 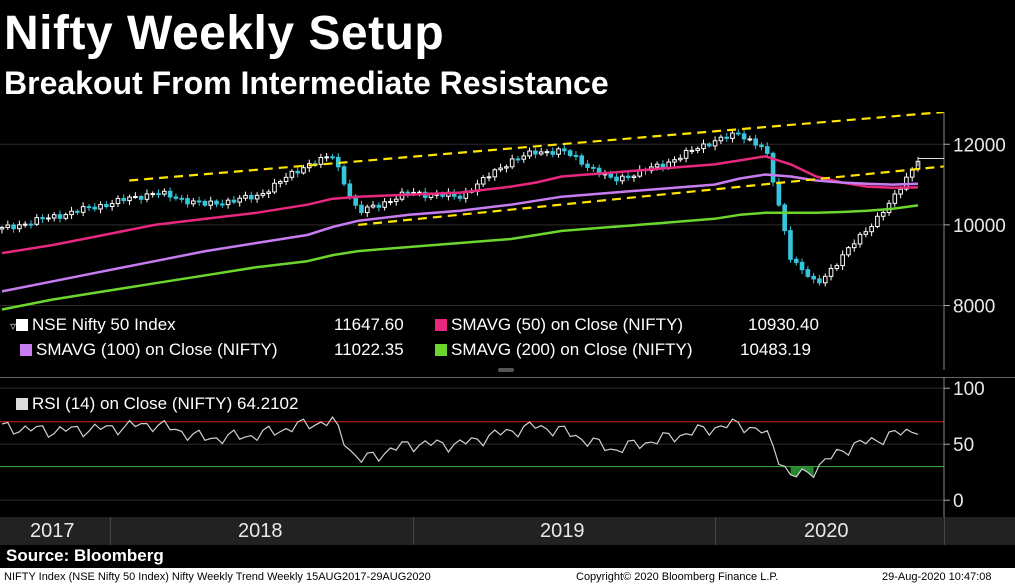 I want to click on price-tick-label-12000: 12000, so click(x=979, y=145).